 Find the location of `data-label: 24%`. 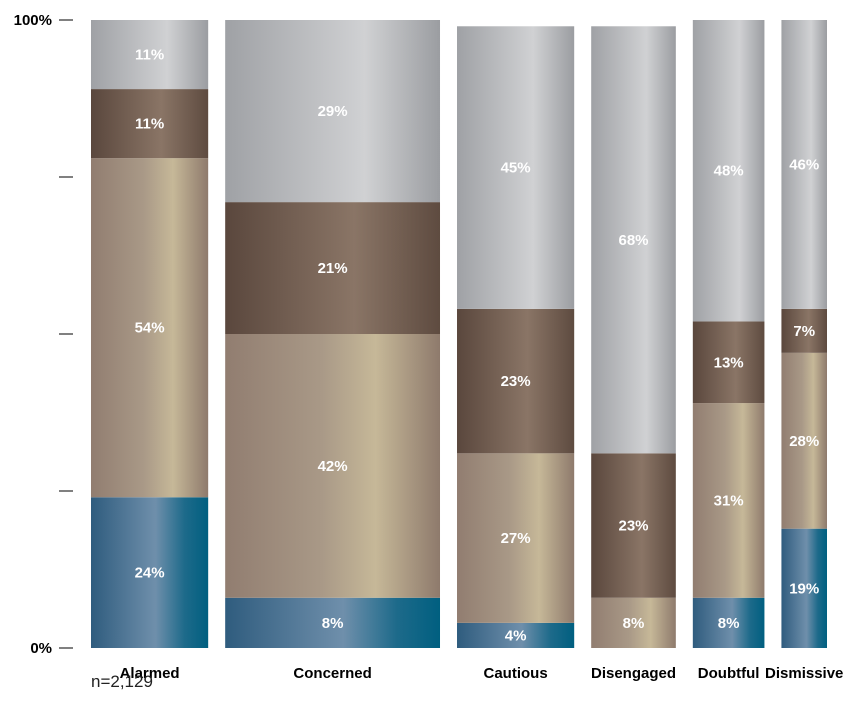

data-label: 24% is located at coordinates (150, 573).